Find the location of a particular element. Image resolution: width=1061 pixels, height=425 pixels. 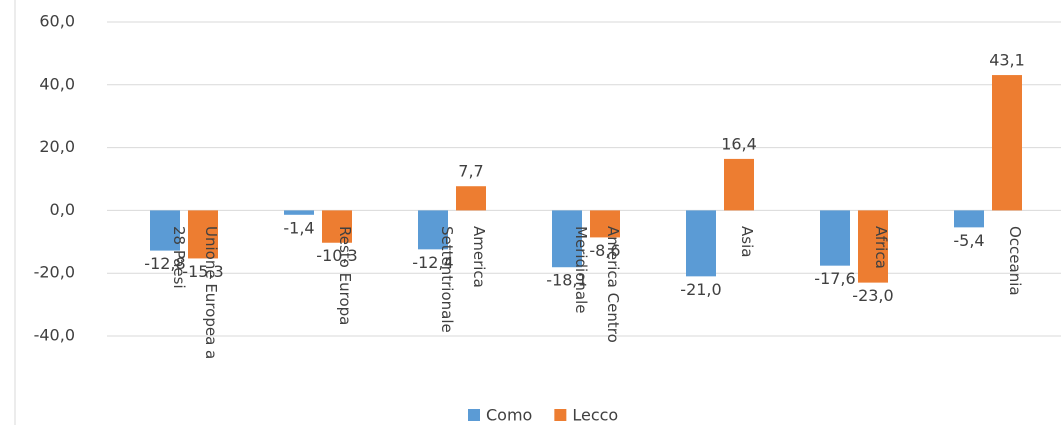

x-tick-label: Occeania is located at coordinates (1015, 261).